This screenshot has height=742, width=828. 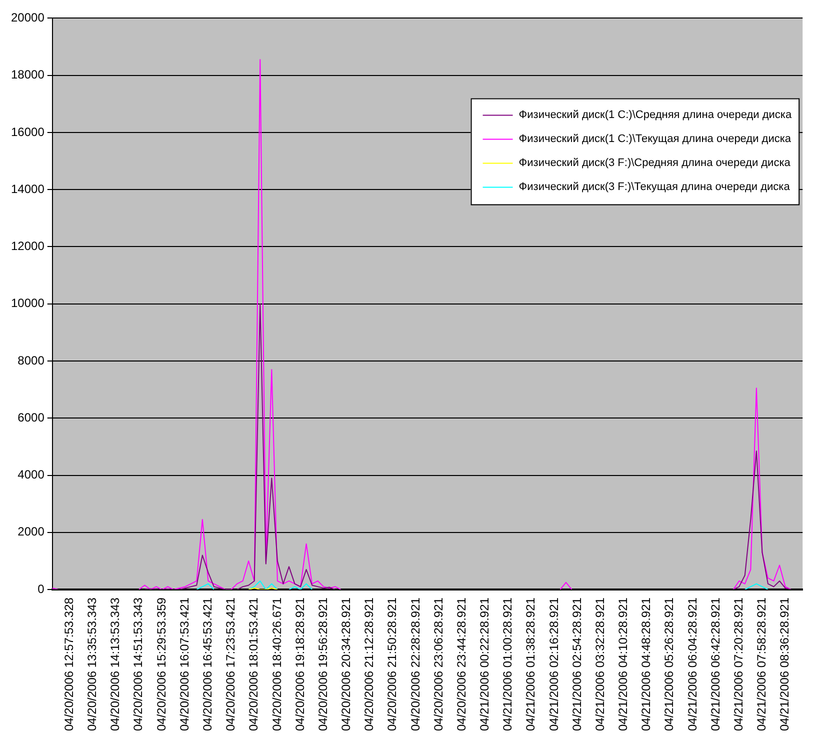 What do you see at coordinates (27, 303) in the screenshot?
I see `y-tick-label: 10000` at bounding box center [27, 303].